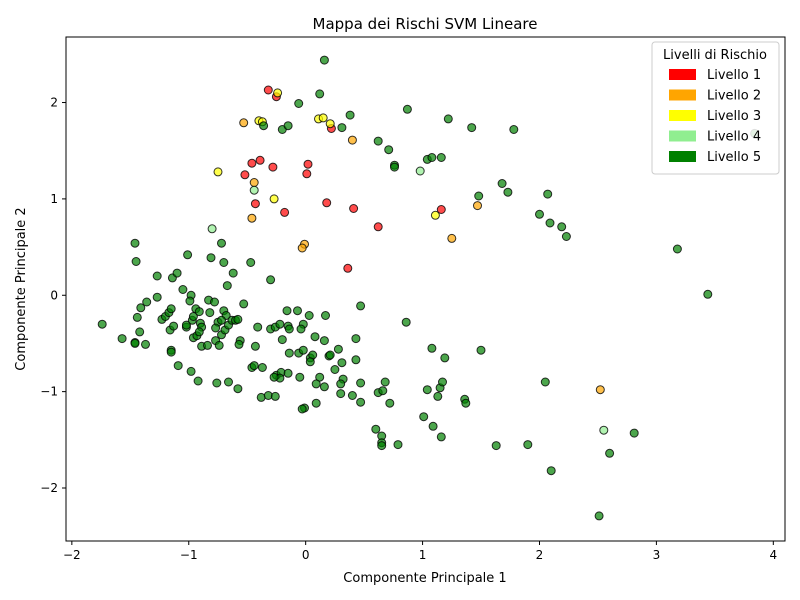 Image resolution: width=800 pixels, height=600 pixels. I want to click on y-tick-label: 2, so click(54, 103).